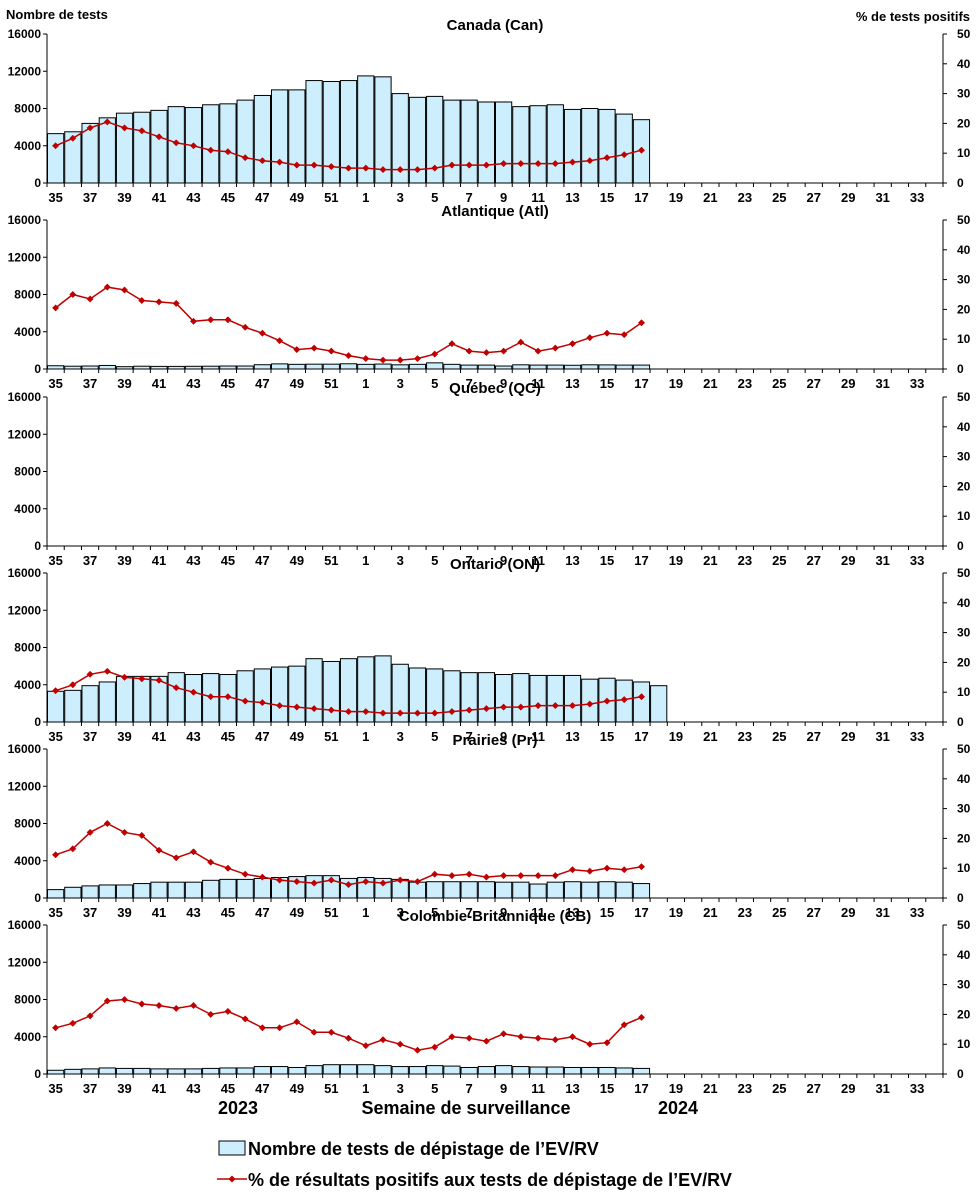 The height and width of the screenshot is (1200, 976). I want to click on x-tick-label: 5, so click(434, 560).